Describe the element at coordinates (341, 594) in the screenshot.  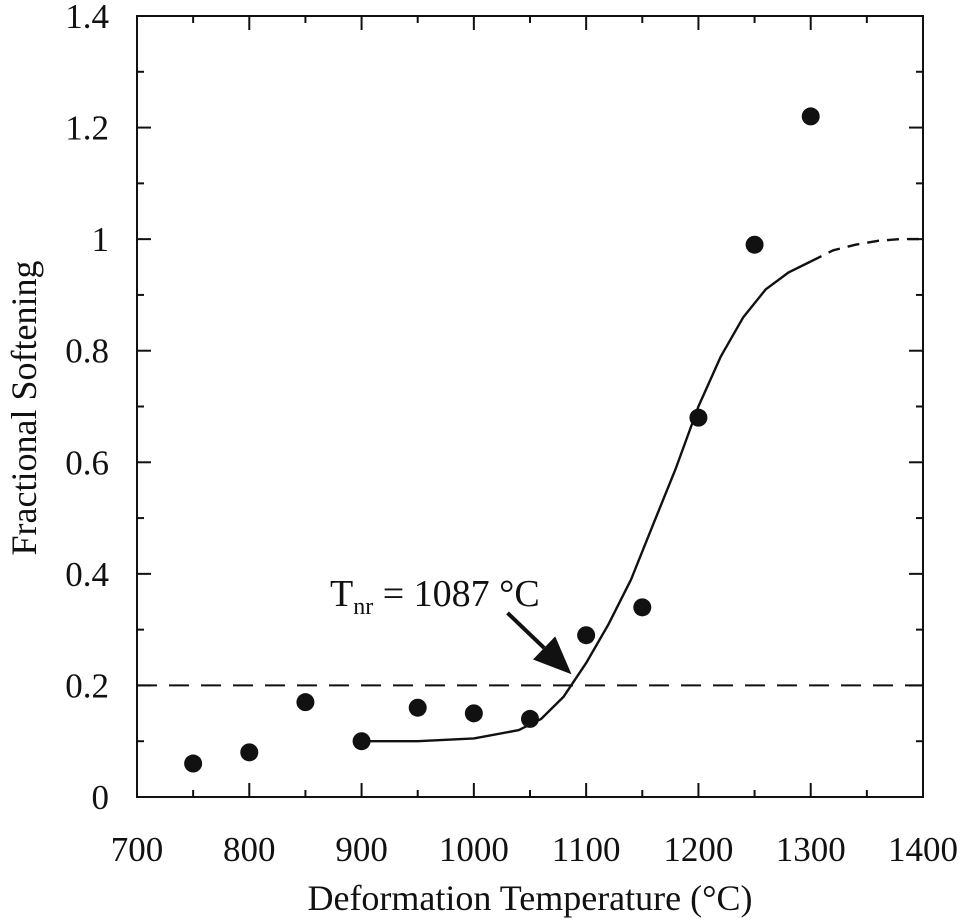
I see `tnr-annotation-main: T` at that location.